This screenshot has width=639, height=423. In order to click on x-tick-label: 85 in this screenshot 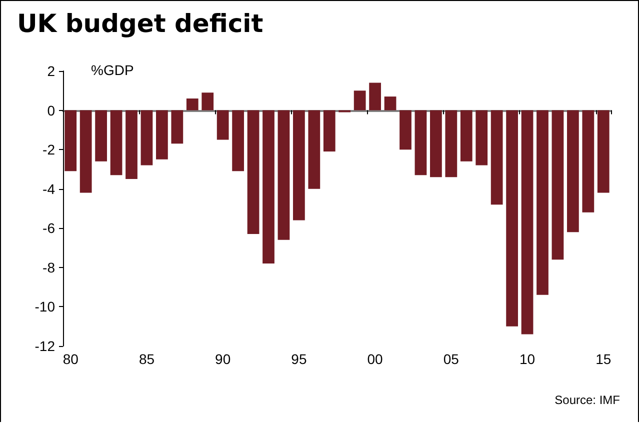, I will do `click(146, 359)`.